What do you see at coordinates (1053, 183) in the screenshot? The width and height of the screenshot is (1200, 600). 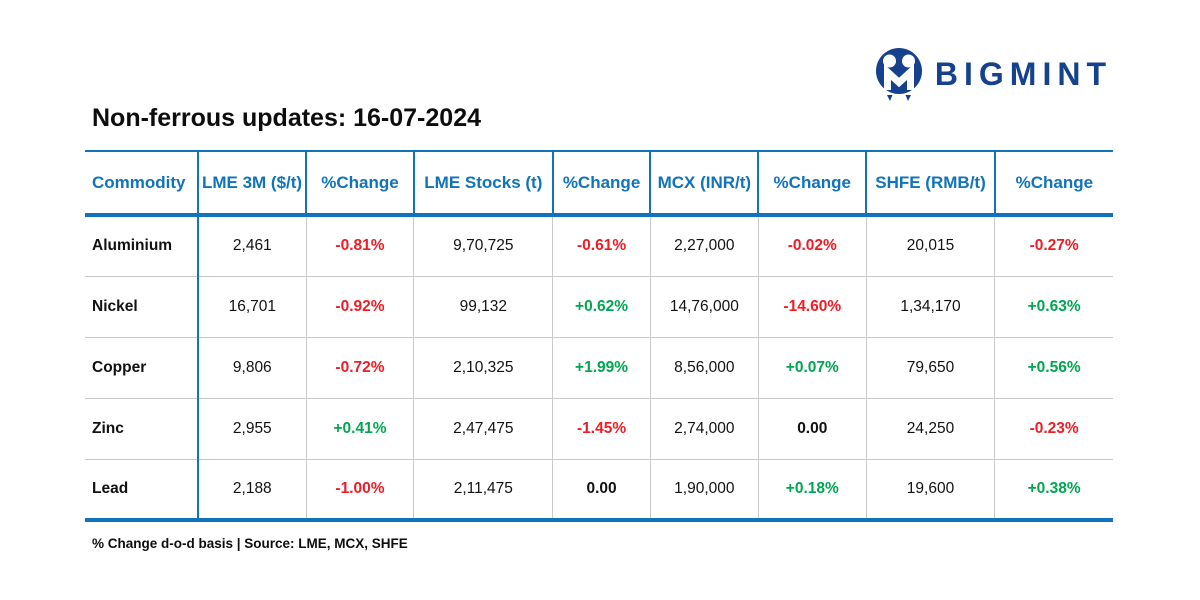 I see `column-header-shfe-change: %Change` at bounding box center [1053, 183].